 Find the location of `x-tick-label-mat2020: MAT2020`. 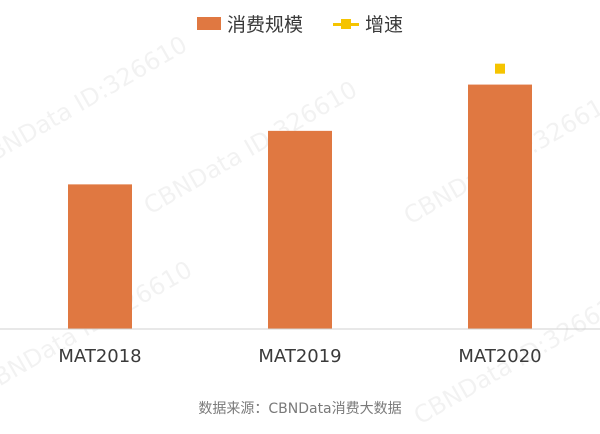

x-tick-label-mat2020: MAT2020 is located at coordinates (499, 356).